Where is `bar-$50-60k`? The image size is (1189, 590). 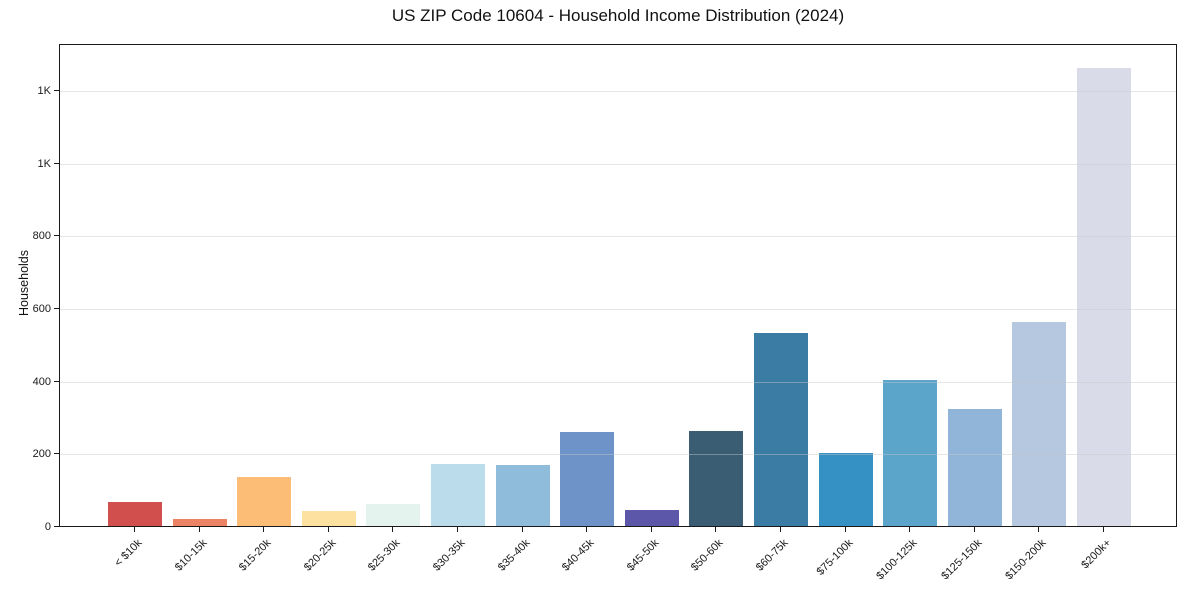
bar-$50-60k is located at coordinates (716, 478).